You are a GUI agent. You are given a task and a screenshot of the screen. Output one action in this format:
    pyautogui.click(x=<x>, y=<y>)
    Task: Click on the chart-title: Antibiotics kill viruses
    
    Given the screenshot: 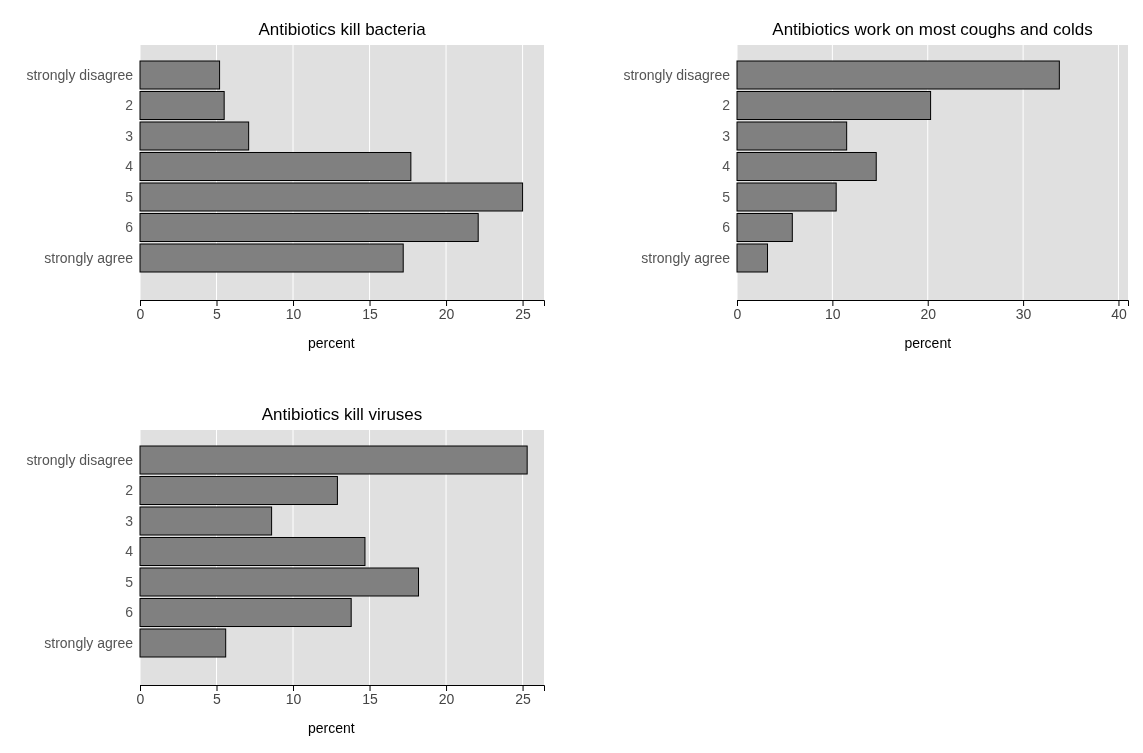 What is the action you would take?
    pyautogui.click(x=342, y=414)
    